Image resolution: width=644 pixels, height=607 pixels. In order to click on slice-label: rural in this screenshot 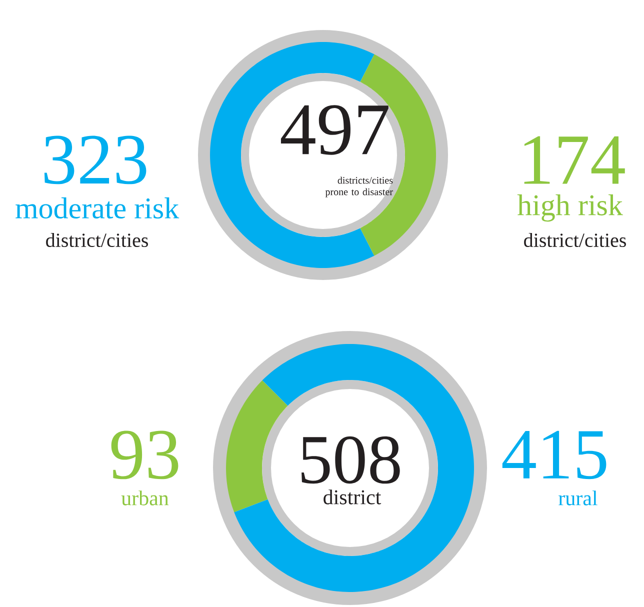, I will do `click(578, 498)`.